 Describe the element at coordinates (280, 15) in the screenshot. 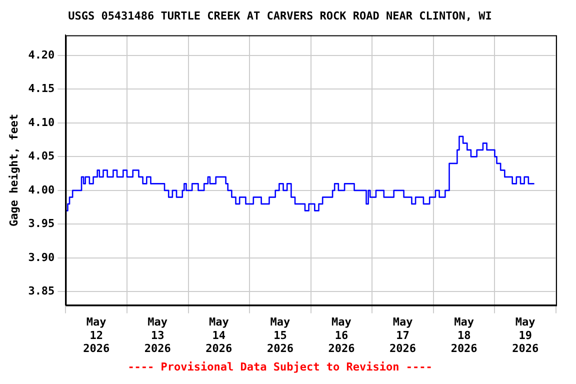

I see `chart-title: USGS 05431486 TURTLE CREEK AT CARVERS ROCK ROAD NEAR CLINTON, WI` at that location.